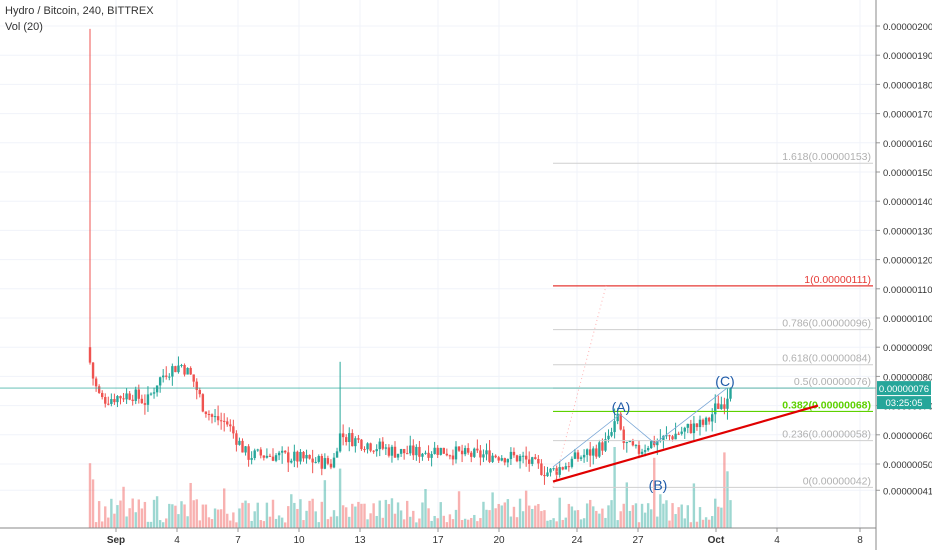 The height and width of the screenshot is (550, 932). Describe the element at coordinates (907, 173) in the screenshot. I see `y-tick-label: 0.00000150` at that location.